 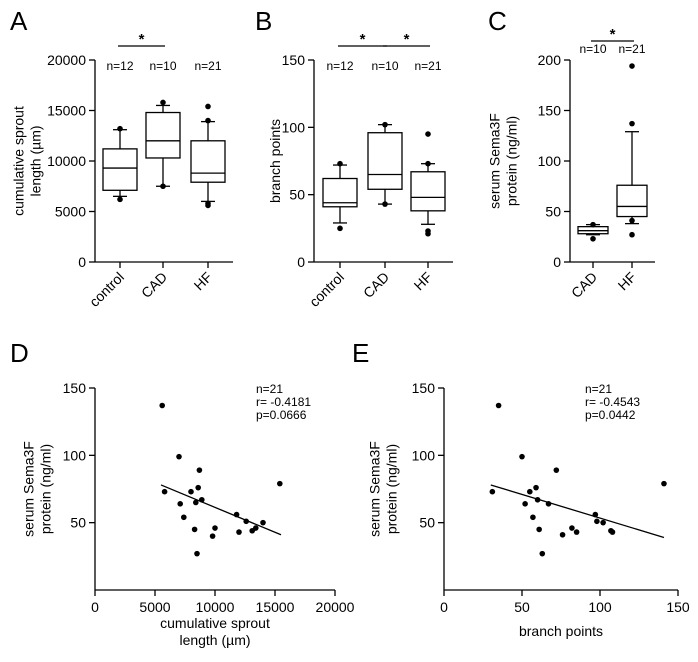 What do you see at coordinates (360, 353) in the screenshot?
I see `panel-label-e: E` at bounding box center [360, 353].